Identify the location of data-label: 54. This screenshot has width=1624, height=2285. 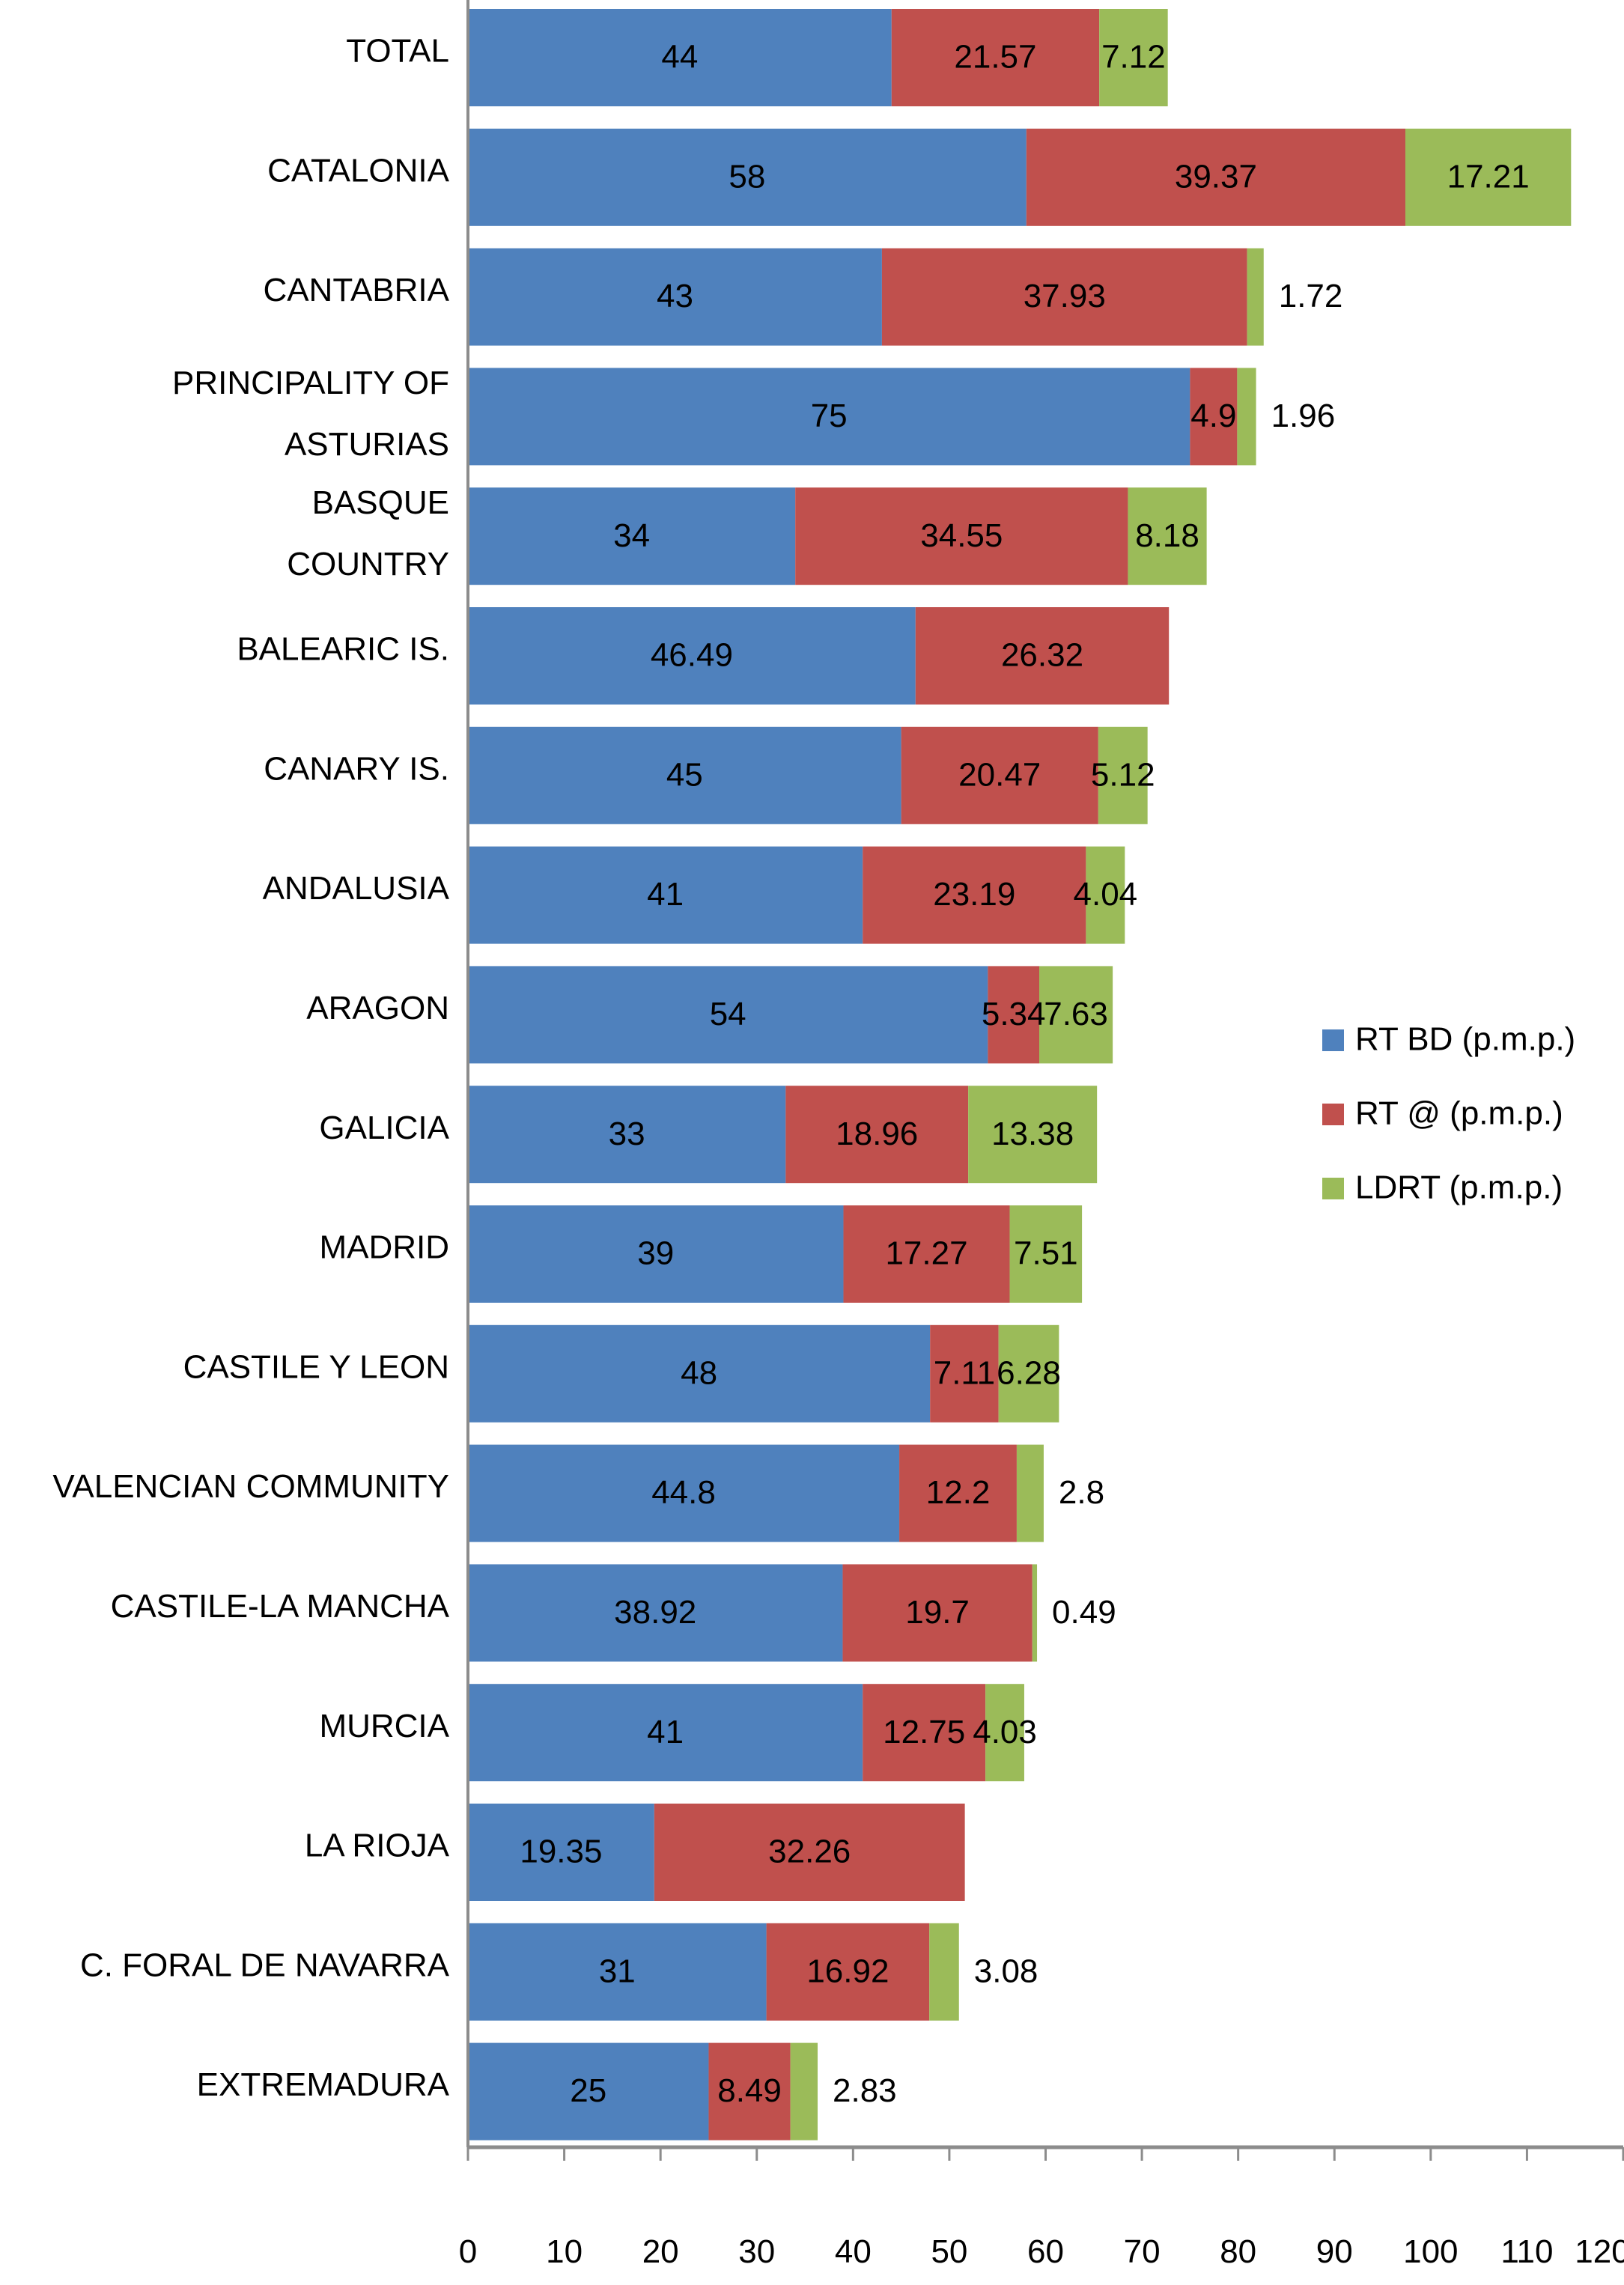
(728, 1014).